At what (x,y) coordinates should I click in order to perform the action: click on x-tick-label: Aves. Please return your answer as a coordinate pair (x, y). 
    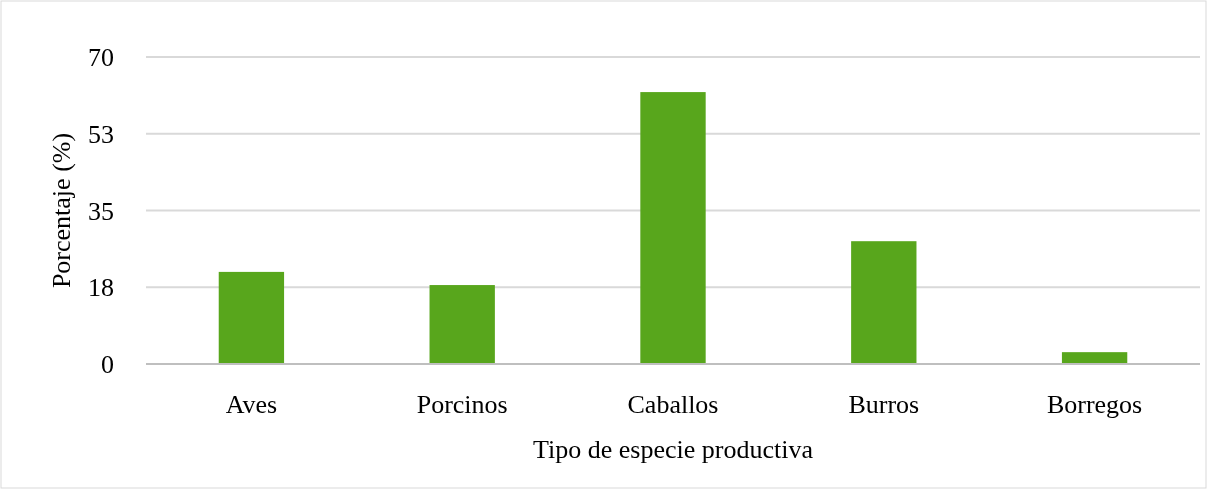
    Looking at the image, I should click on (251, 404).